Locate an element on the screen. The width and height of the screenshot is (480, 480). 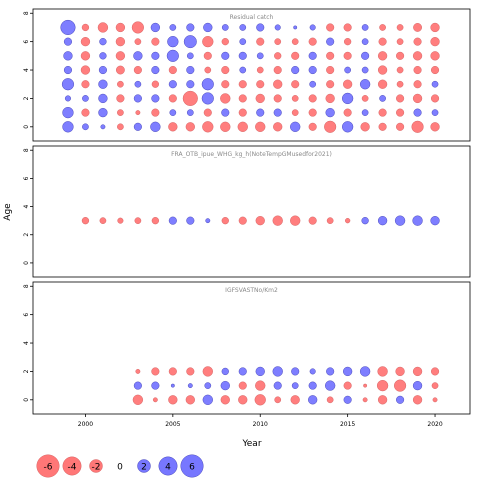
y-tick-label: 4 is located at coordinates (26, 343).